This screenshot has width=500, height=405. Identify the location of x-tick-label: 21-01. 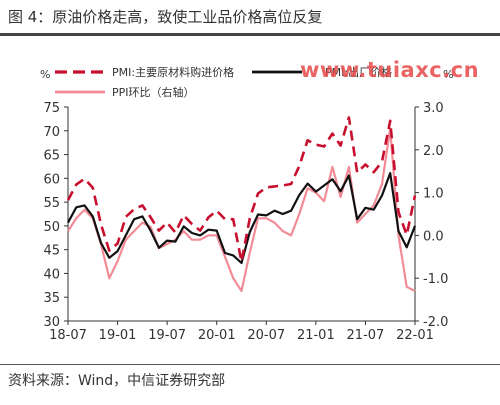
(316, 335).